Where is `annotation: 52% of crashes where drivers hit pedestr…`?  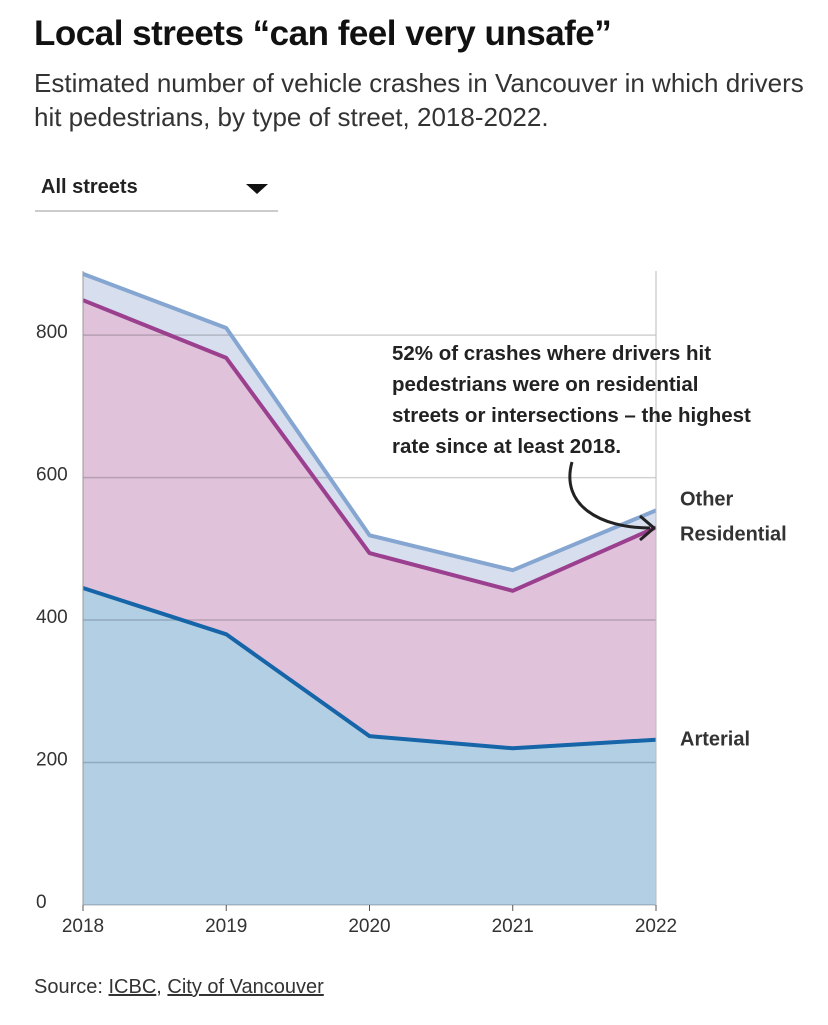 annotation: 52% of crashes where drivers hit pedestr… is located at coordinates (571, 400).